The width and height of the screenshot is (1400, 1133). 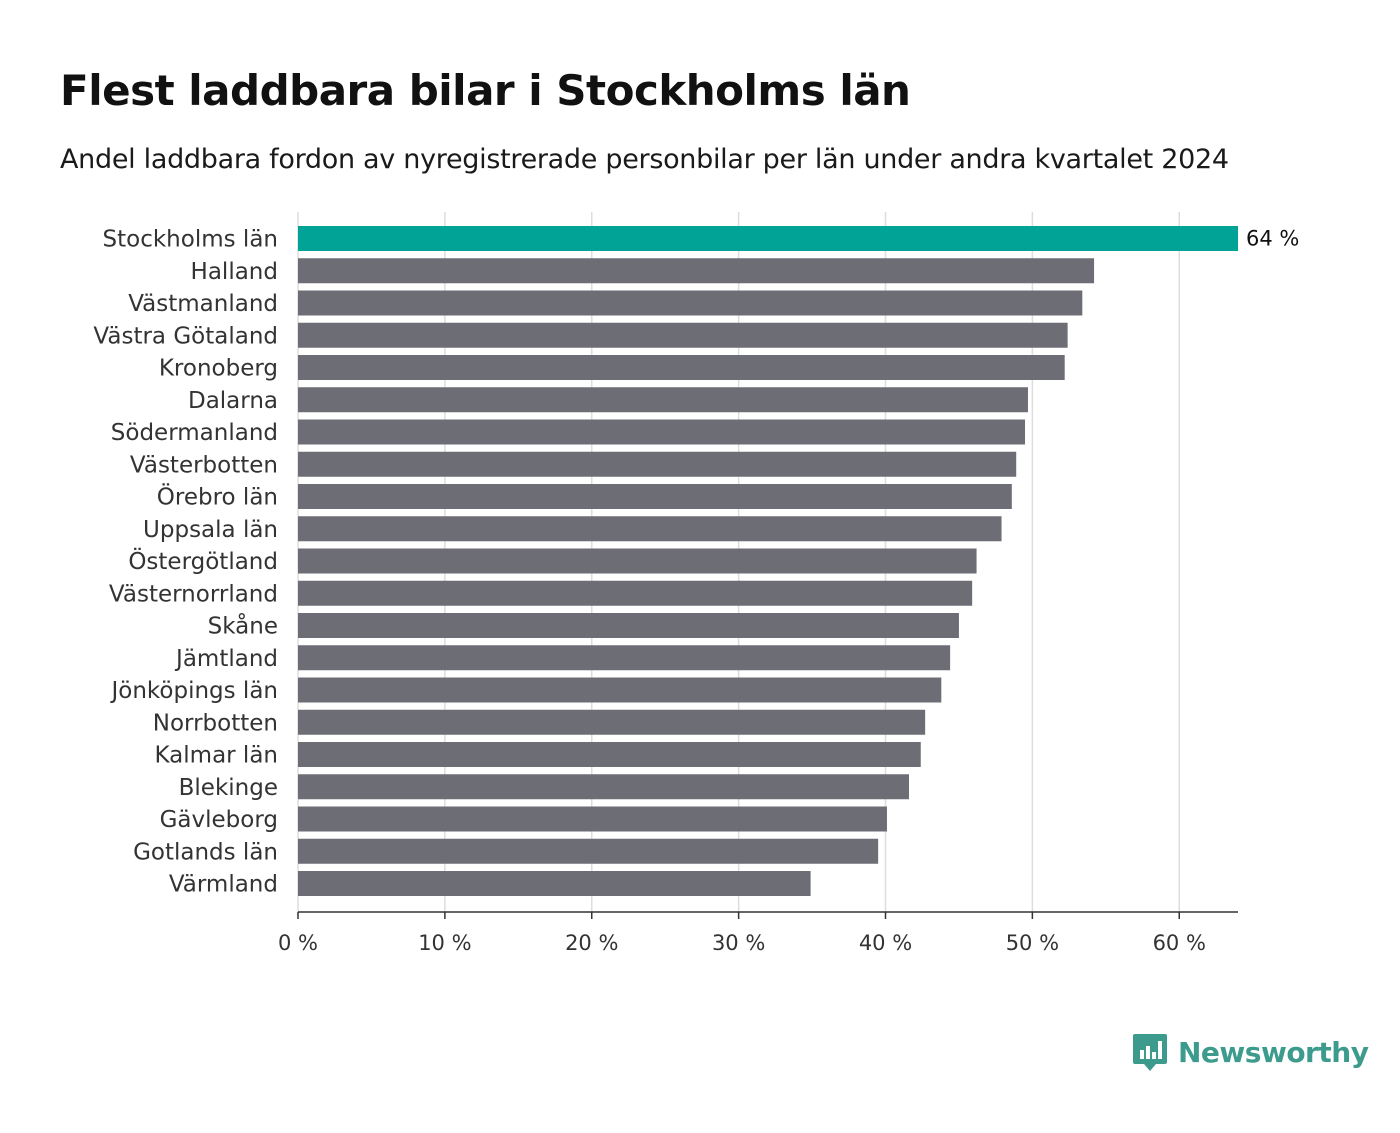 What do you see at coordinates (226, 659) in the screenshot?
I see `category-label: Jämtland` at bounding box center [226, 659].